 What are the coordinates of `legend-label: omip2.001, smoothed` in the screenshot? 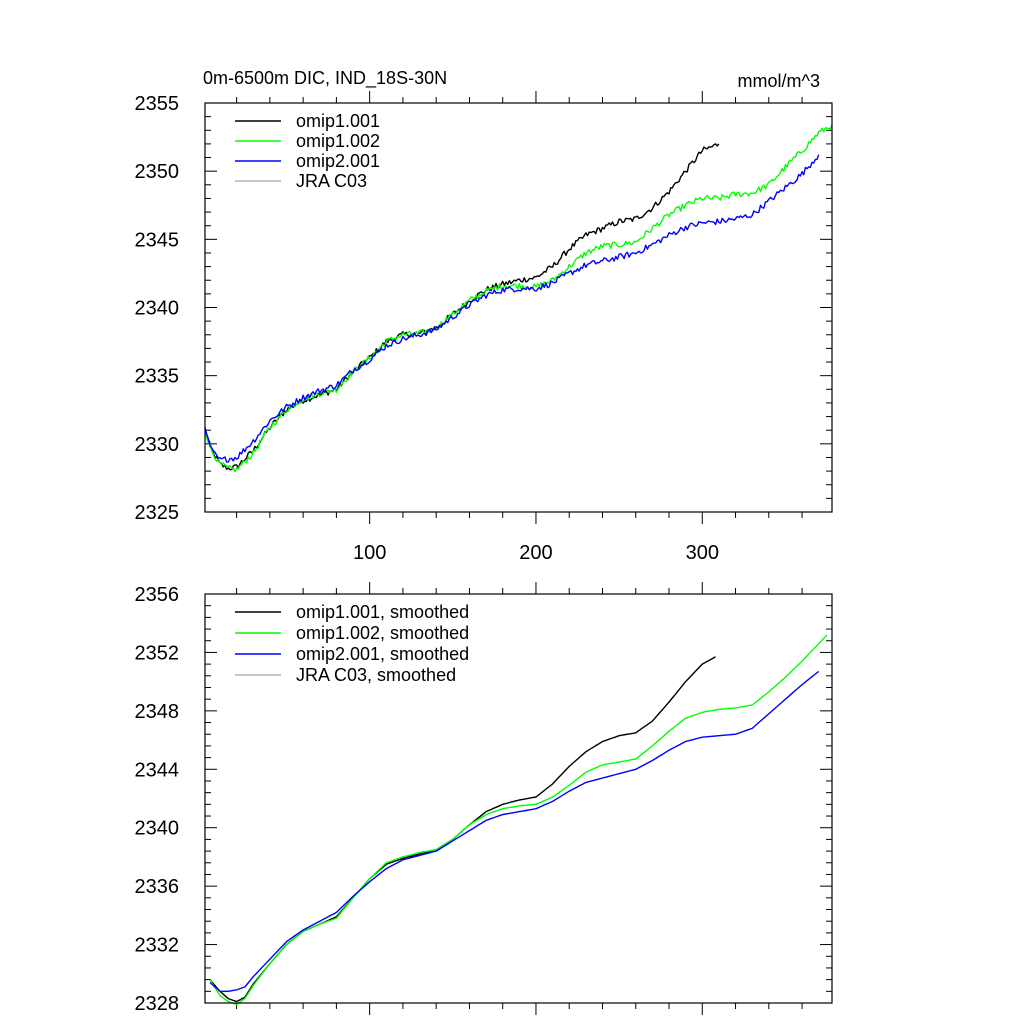 It's located at (382, 654).